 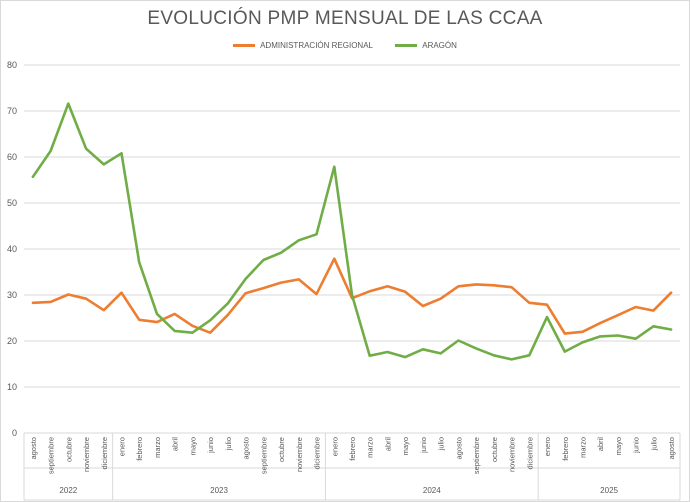 What do you see at coordinates (12, 157) in the screenshot?
I see `y-tick-label: 60` at bounding box center [12, 157].